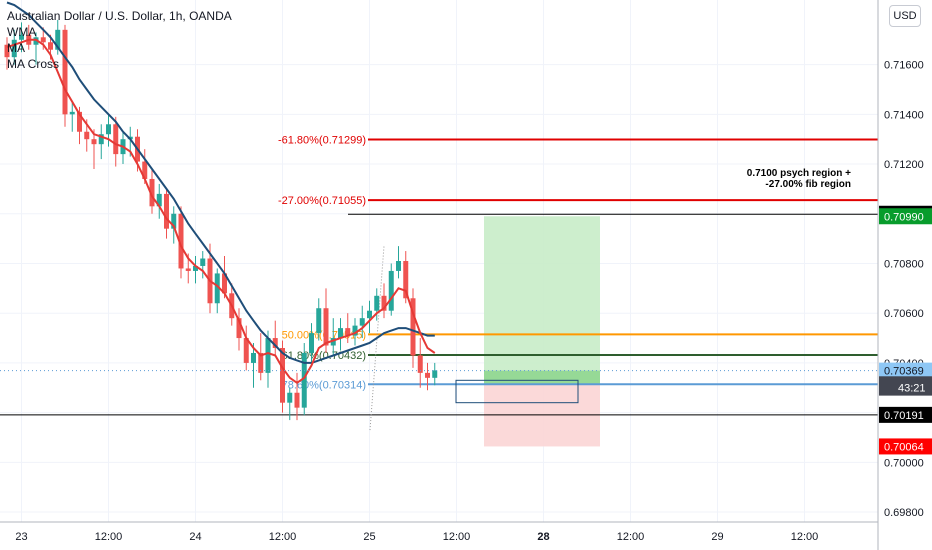 The height and width of the screenshot is (550, 932). What do you see at coordinates (904, 66) in the screenshot?
I see `y-tick-label: 0.71600` at bounding box center [904, 66].